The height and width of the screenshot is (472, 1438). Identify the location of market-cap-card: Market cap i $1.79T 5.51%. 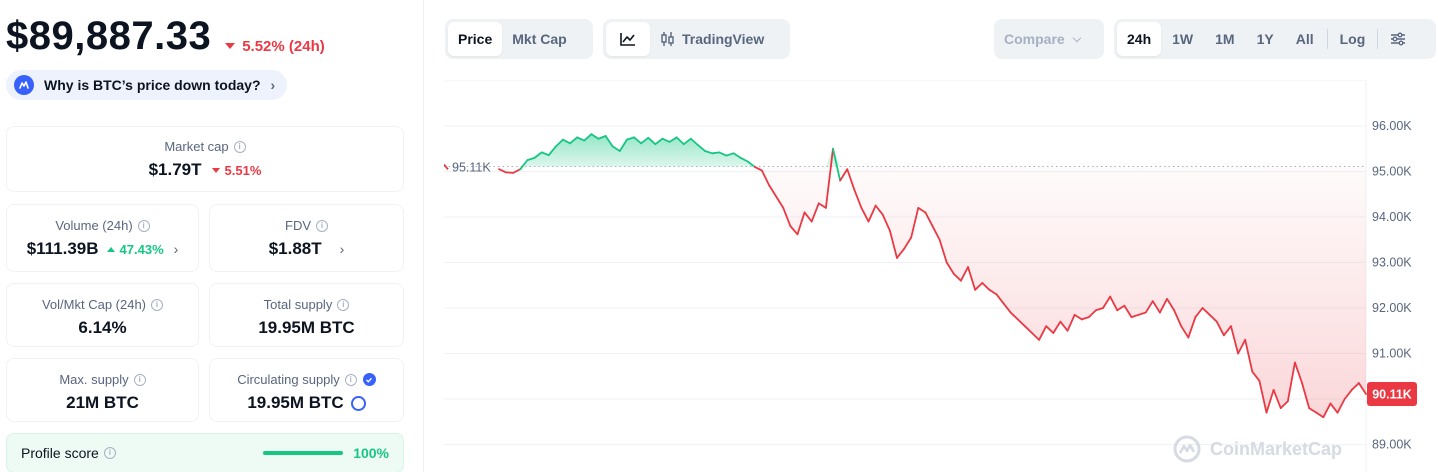
(205, 159).